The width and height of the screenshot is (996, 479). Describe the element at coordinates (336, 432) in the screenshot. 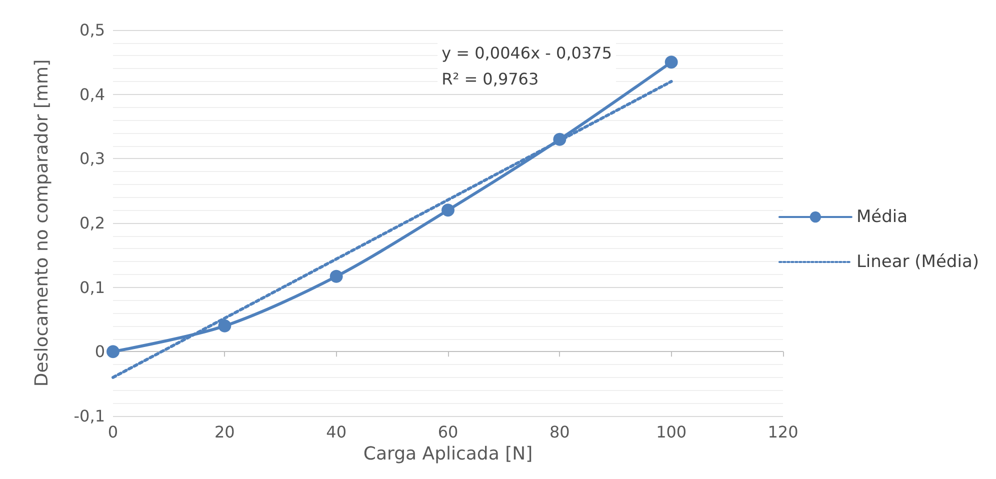

I see `x-tick-label: 40` at that location.